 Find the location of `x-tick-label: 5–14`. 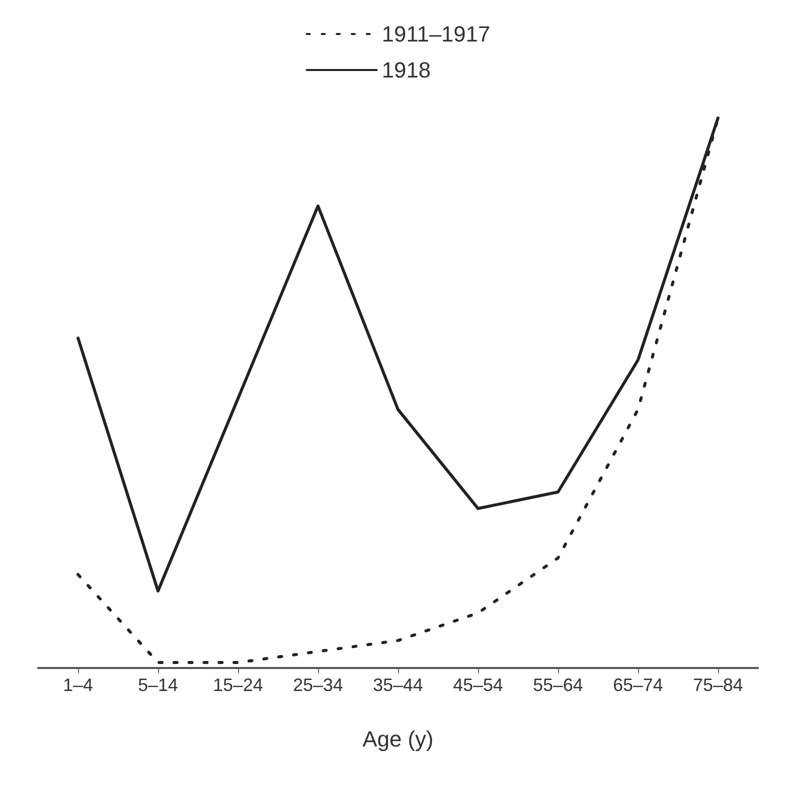

x-tick-label: 5–14 is located at coordinates (158, 685).